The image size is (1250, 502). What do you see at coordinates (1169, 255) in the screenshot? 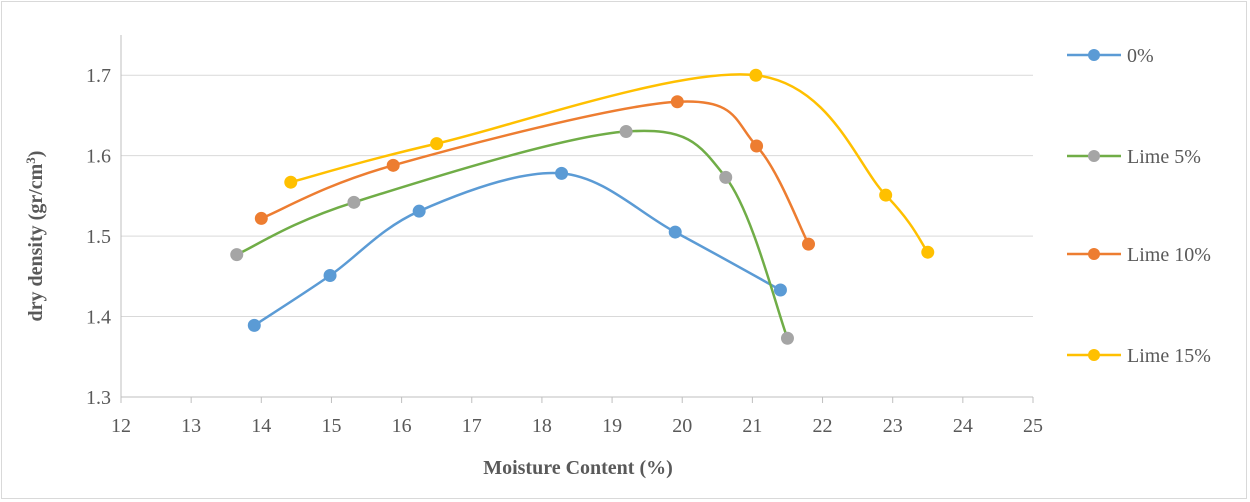
I see `legend-label: Lime 10%` at bounding box center [1169, 255].